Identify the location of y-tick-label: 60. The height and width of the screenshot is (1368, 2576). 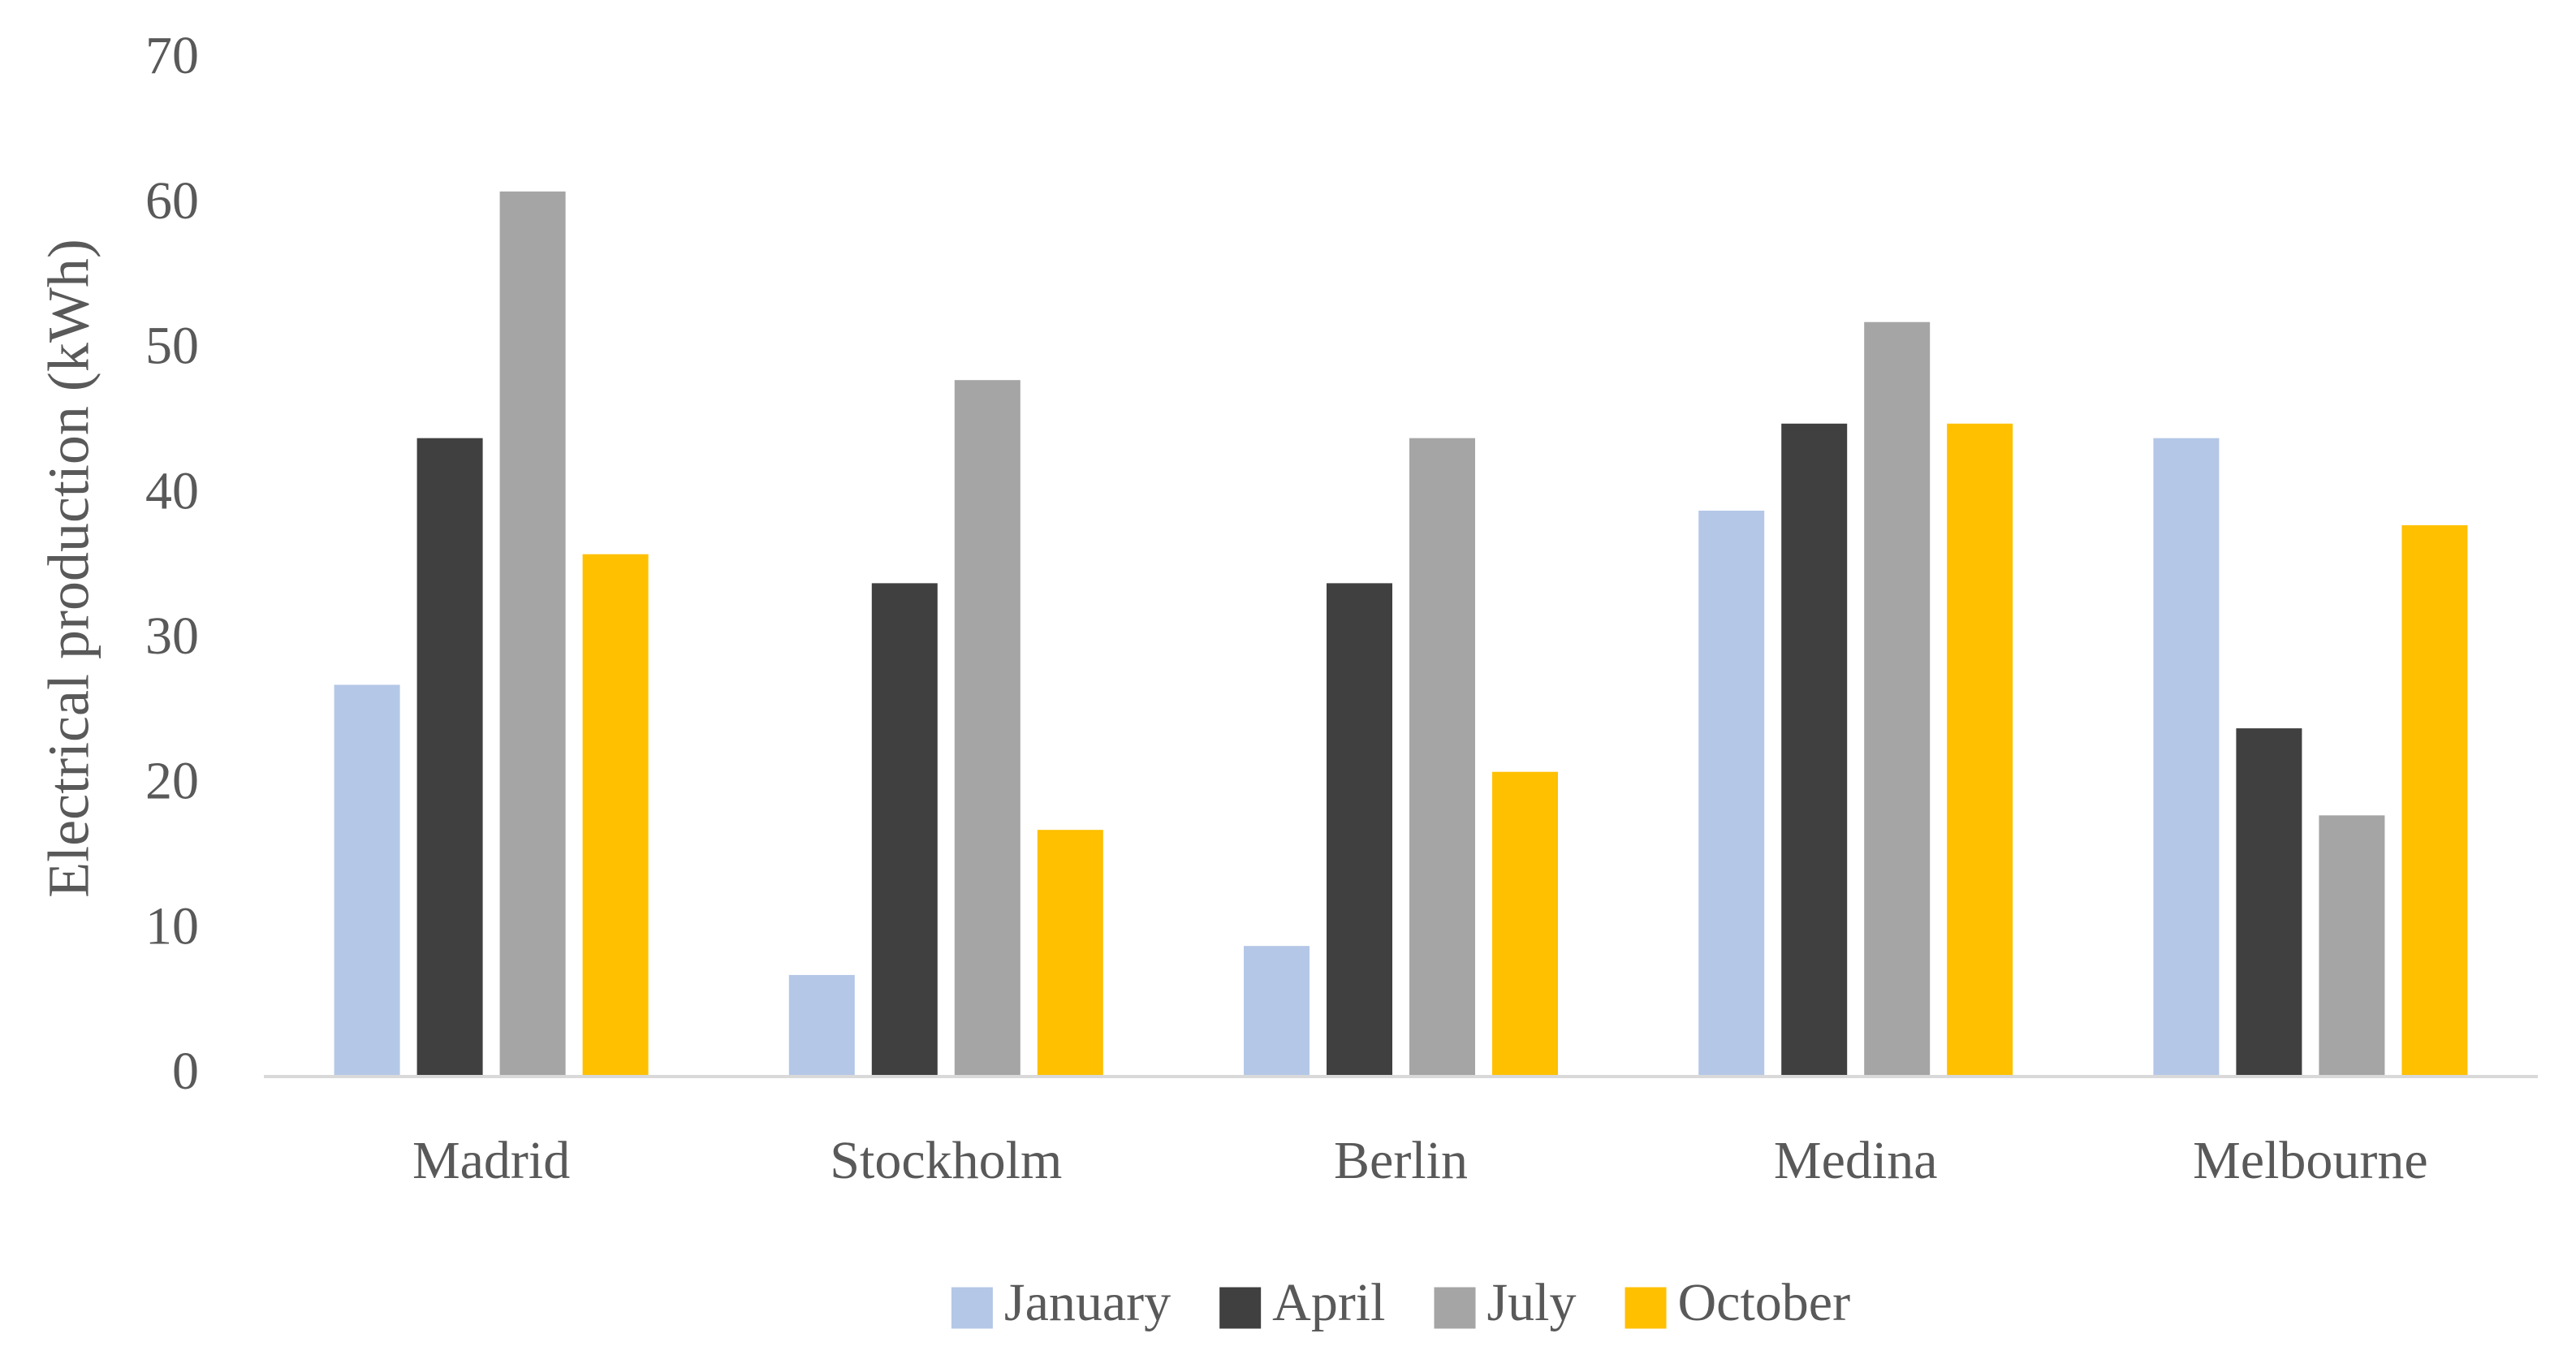
(172, 201).